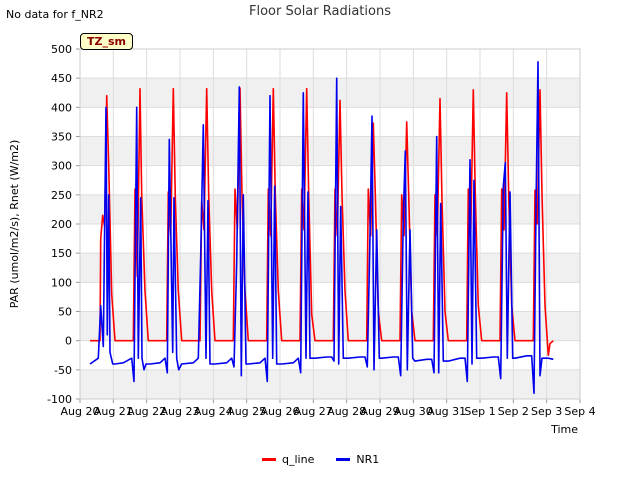 The image size is (640, 480). I want to click on y-tick-label: 400, so click(61, 107).